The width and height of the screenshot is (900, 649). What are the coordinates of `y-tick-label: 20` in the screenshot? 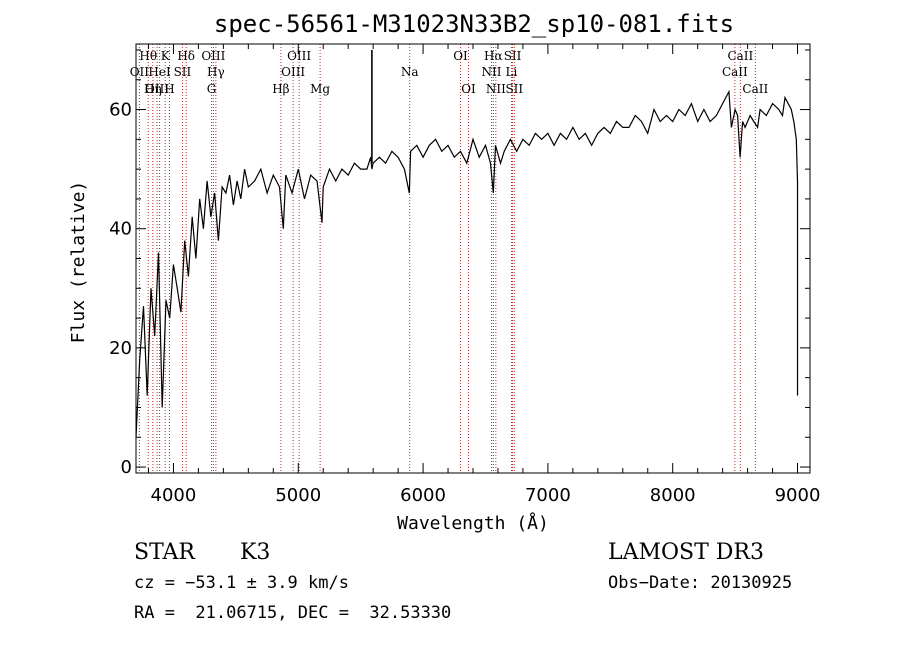 It's located at (120, 348).